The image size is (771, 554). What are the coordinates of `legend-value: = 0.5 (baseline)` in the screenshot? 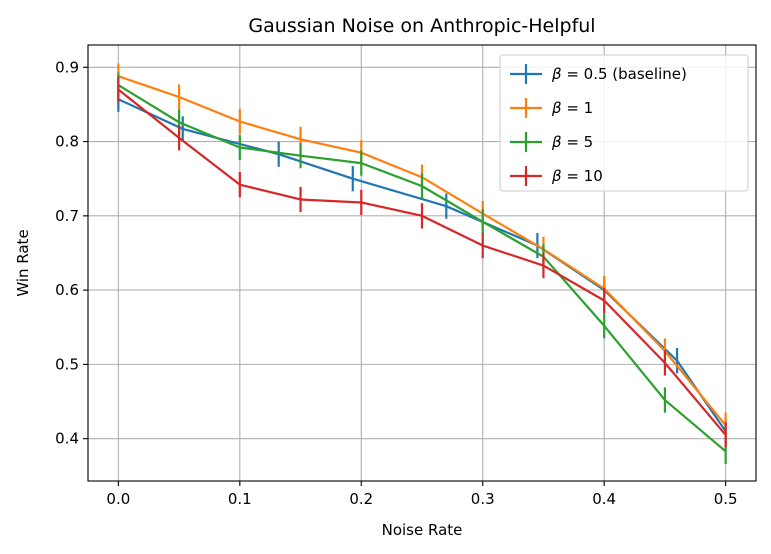 It's located at (624, 74).